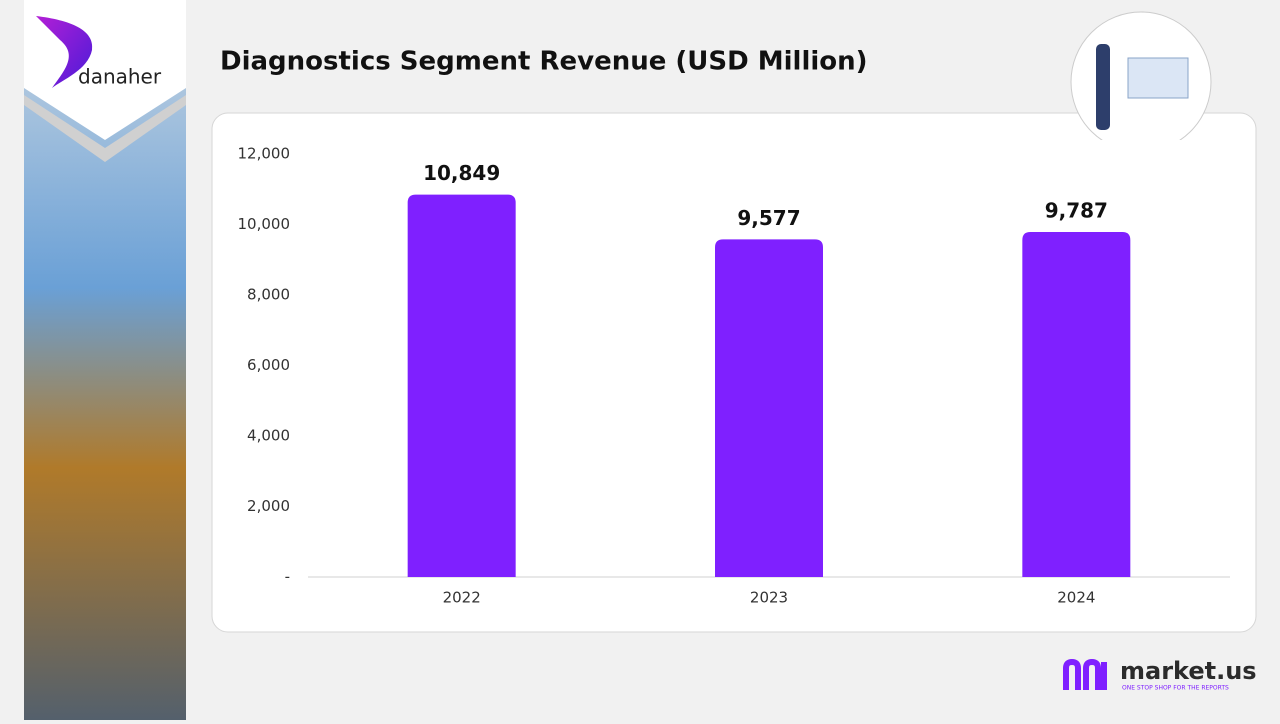 The height and width of the screenshot is (724, 1280). Describe the element at coordinates (1076, 211) in the screenshot. I see `data-label: 9,787` at that location.